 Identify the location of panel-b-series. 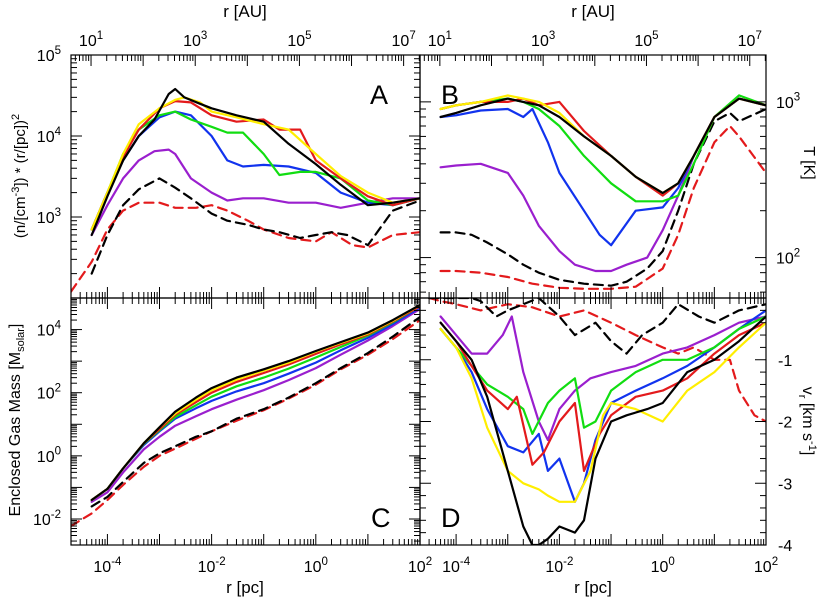
(602, 192).